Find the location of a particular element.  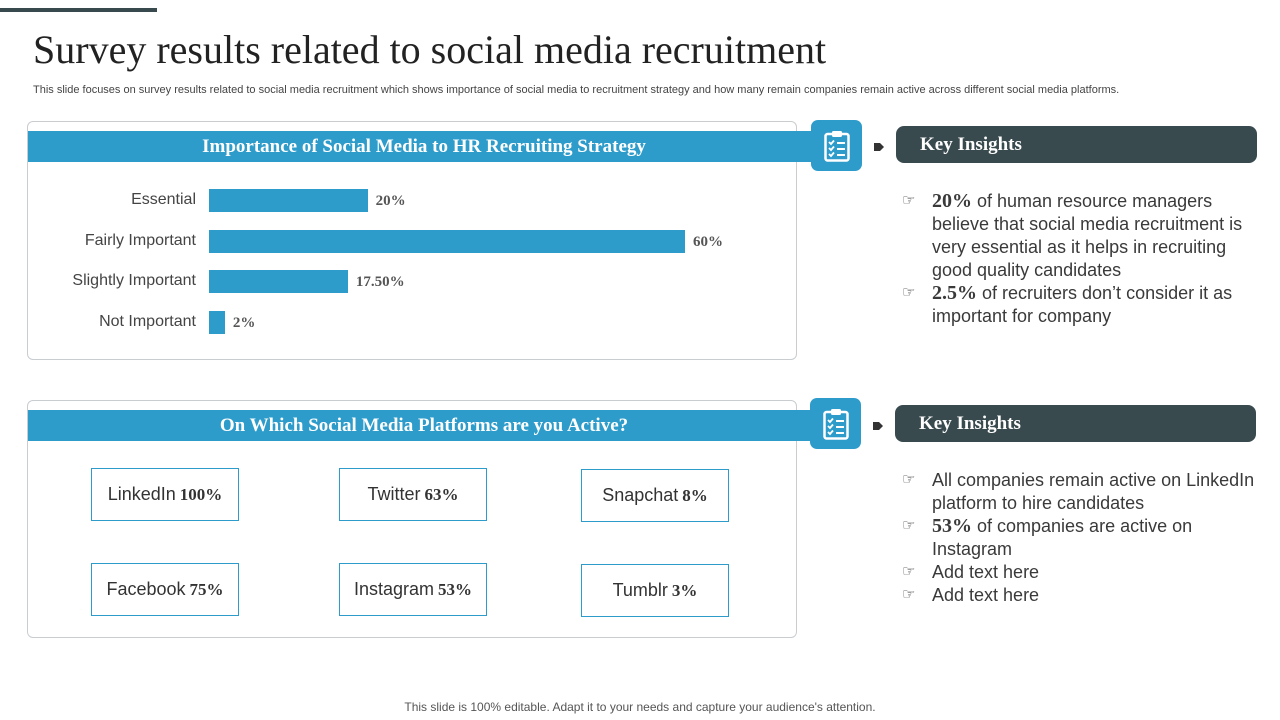

platform-percent: 100% is located at coordinates (201, 494).